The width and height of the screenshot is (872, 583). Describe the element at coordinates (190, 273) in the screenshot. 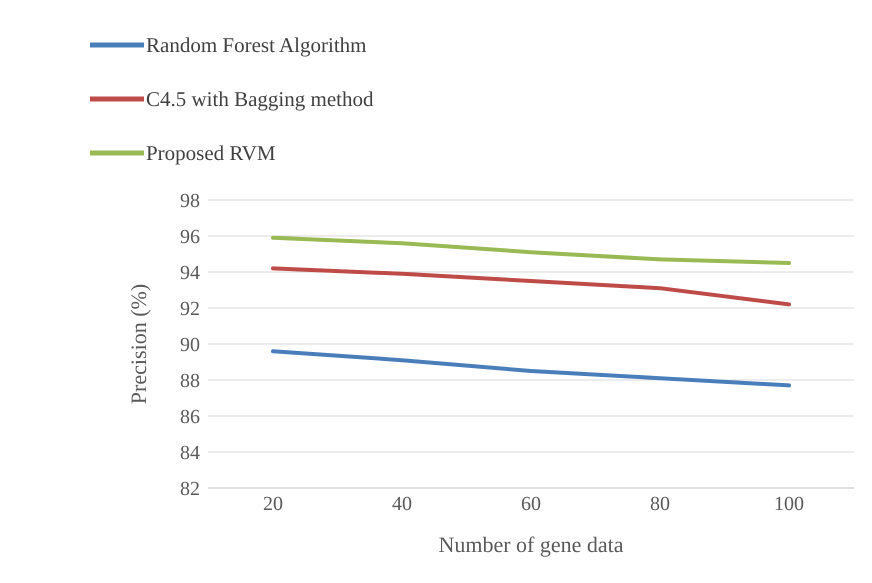

I see `y-tick-label: 94` at that location.